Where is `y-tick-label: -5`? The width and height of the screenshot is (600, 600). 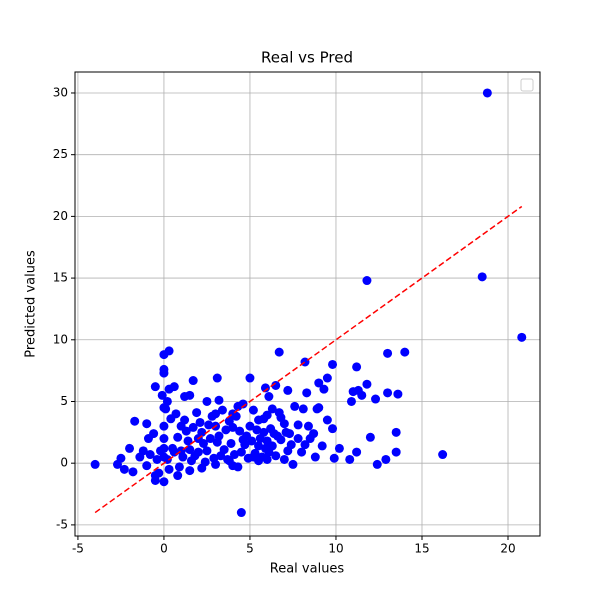 y-tick-label: -5 is located at coordinates (62, 524).